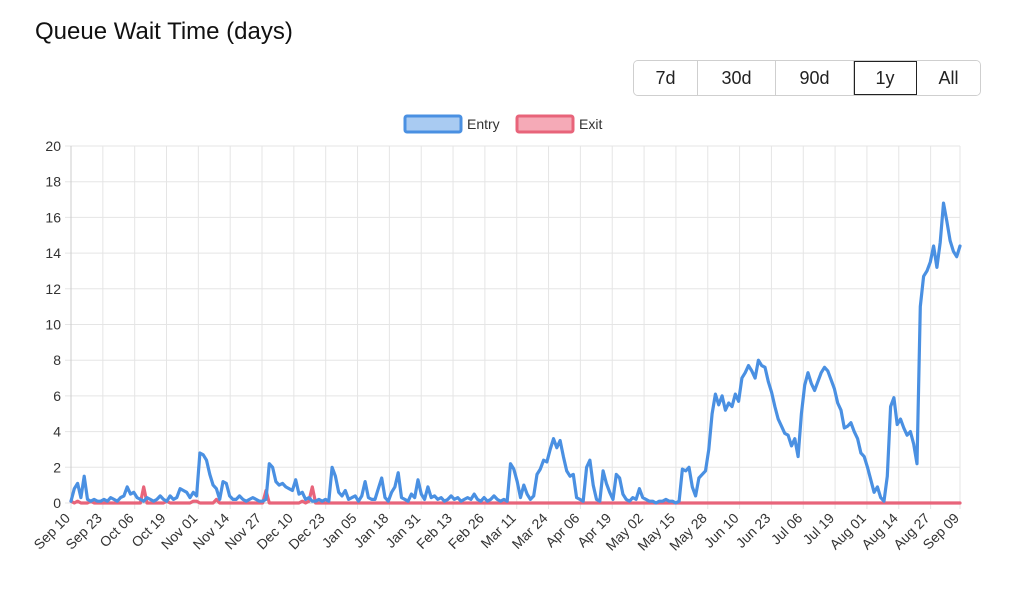  Describe the element at coordinates (306, 531) in the screenshot. I see `x-tick-label: Dec 23` at that location.